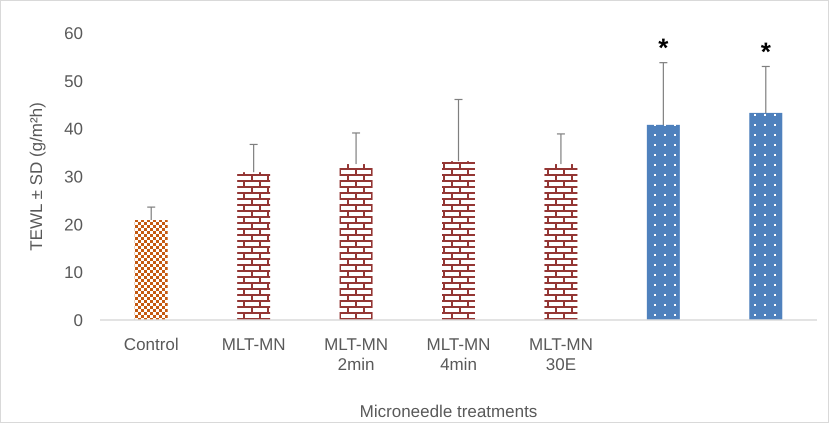  I want to click on y-axis-title: TEWL ± SD (g/m²h), so click(36, 176).